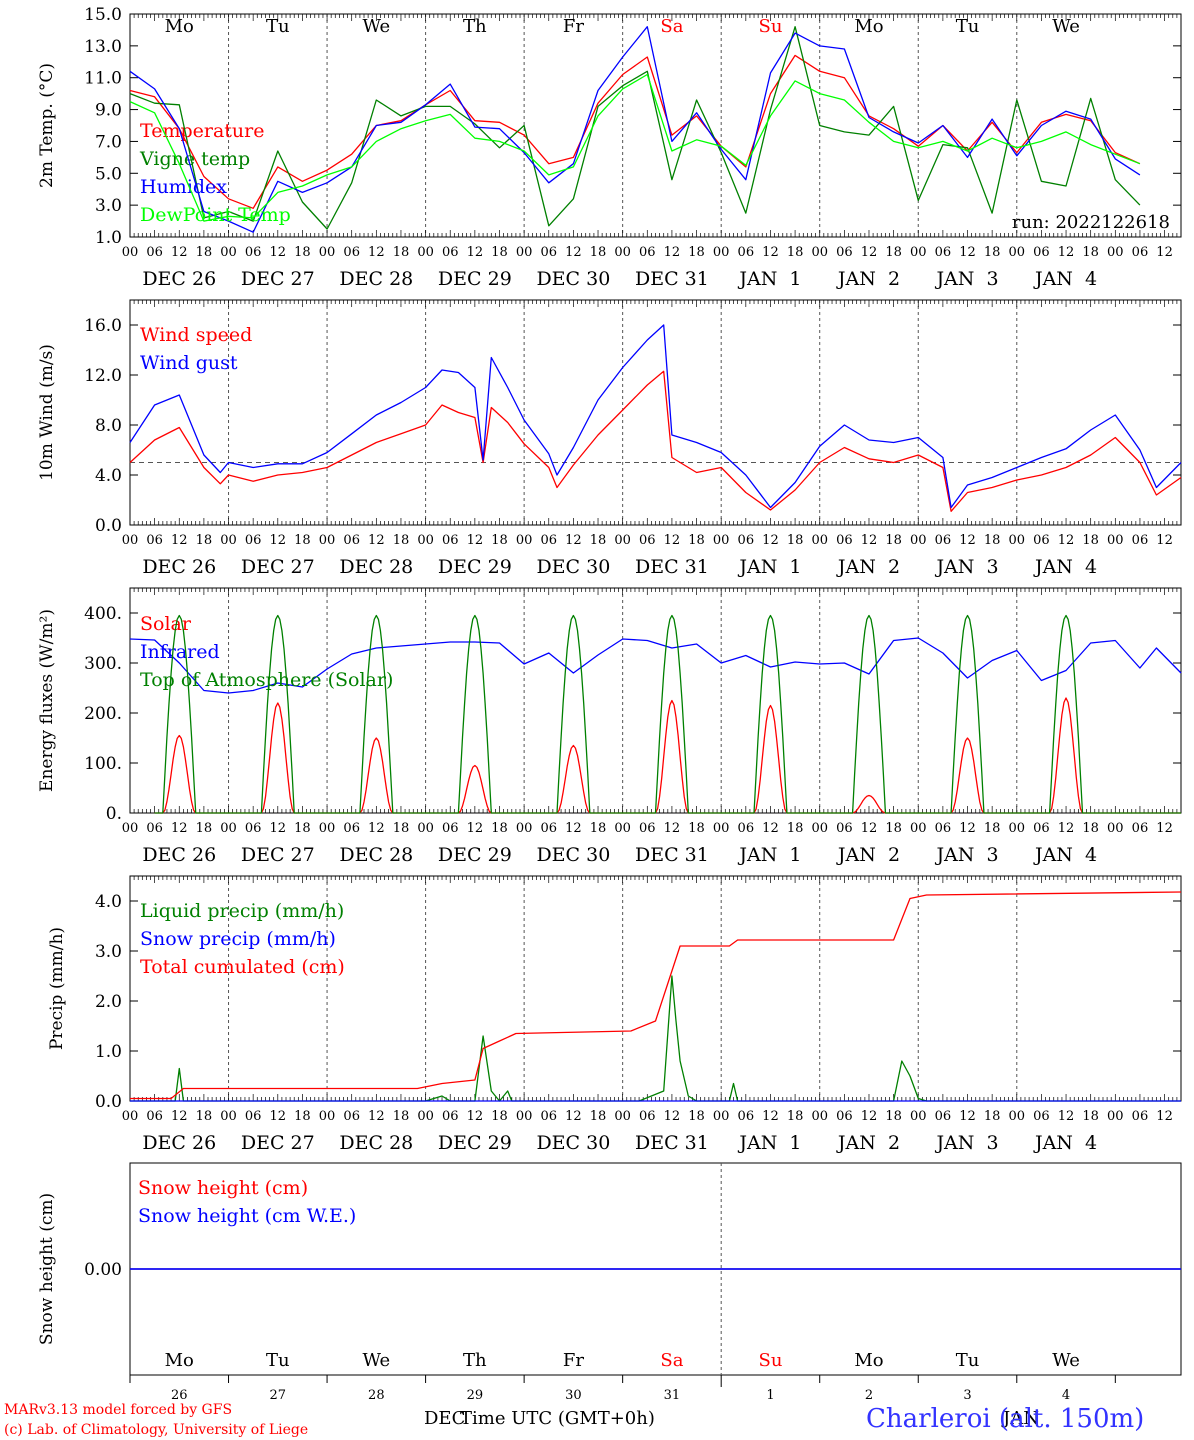  What do you see at coordinates (57, 988) in the screenshot?
I see `y-axis-title: Precip (mm/h)` at bounding box center [57, 988].